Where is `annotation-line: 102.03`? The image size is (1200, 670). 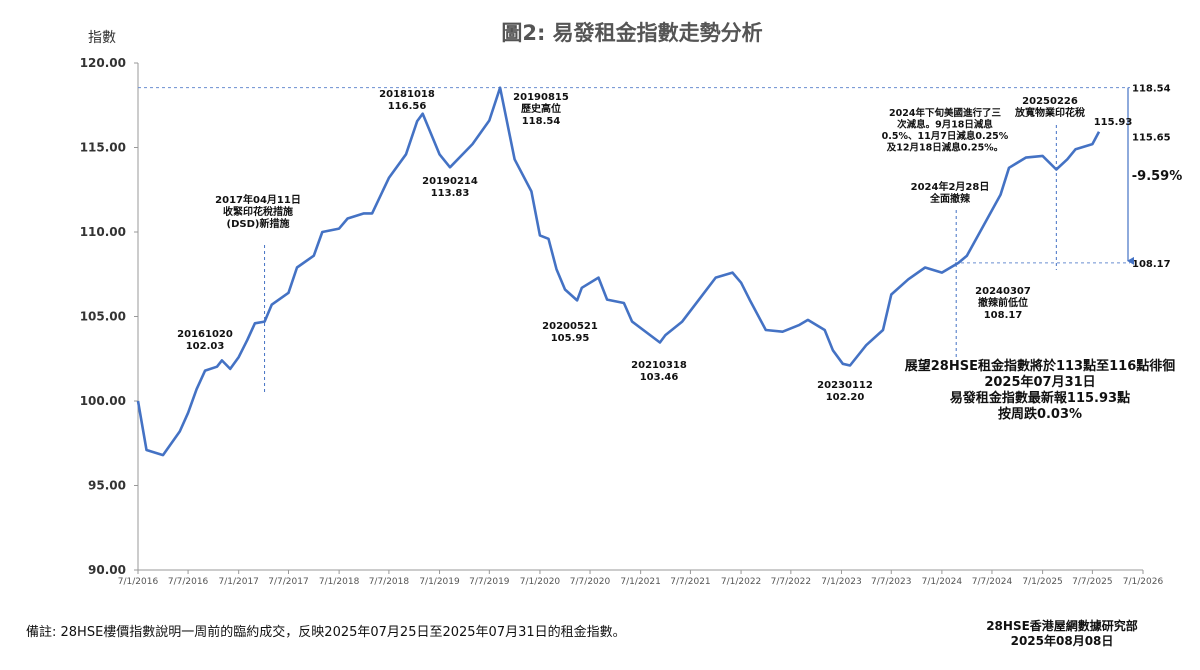
annotation-line: 102.03 is located at coordinates (205, 346).